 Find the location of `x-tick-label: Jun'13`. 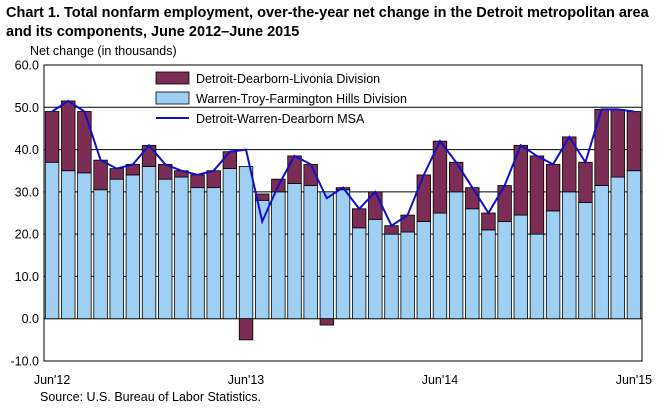

x-tick-label: Jun'13 is located at coordinates (246, 380).